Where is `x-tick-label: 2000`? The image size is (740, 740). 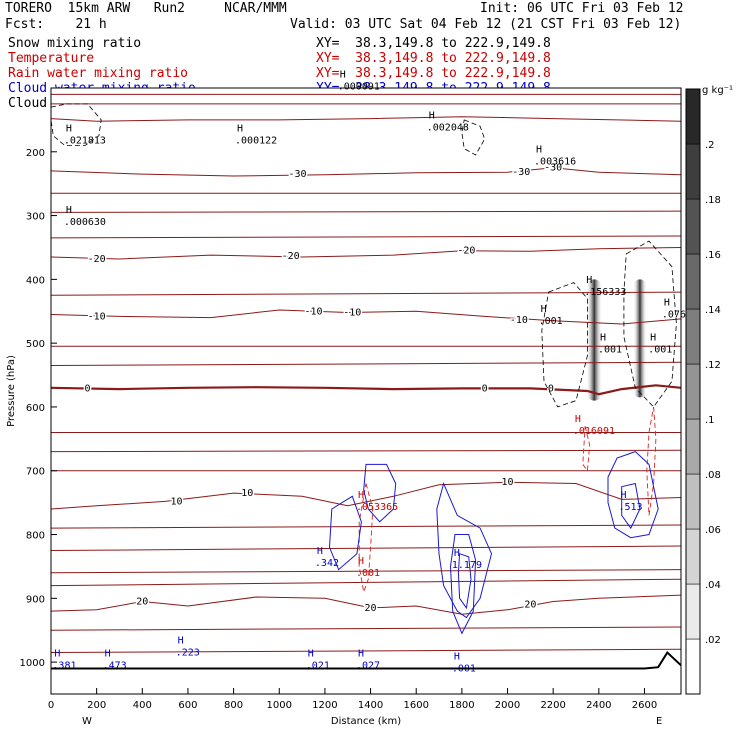
x-tick-label: 2000 is located at coordinates (507, 705).